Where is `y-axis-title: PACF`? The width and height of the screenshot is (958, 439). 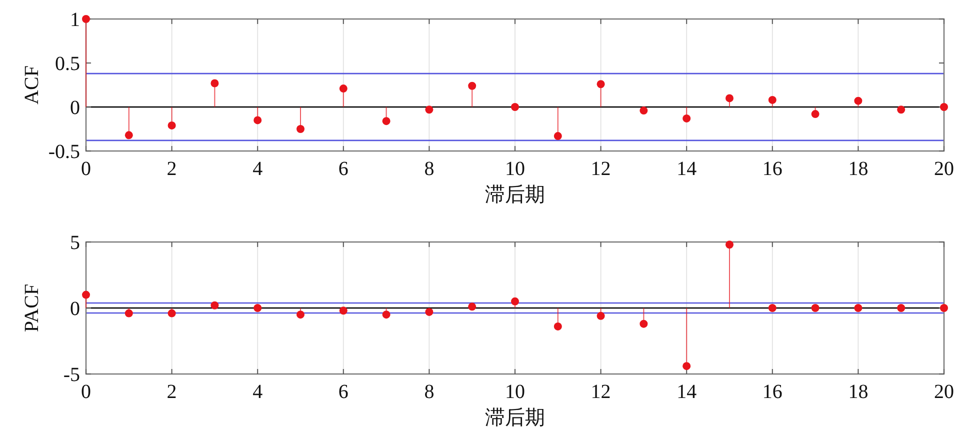
y-axis-title: PACF is located at coordinates (32, 308).